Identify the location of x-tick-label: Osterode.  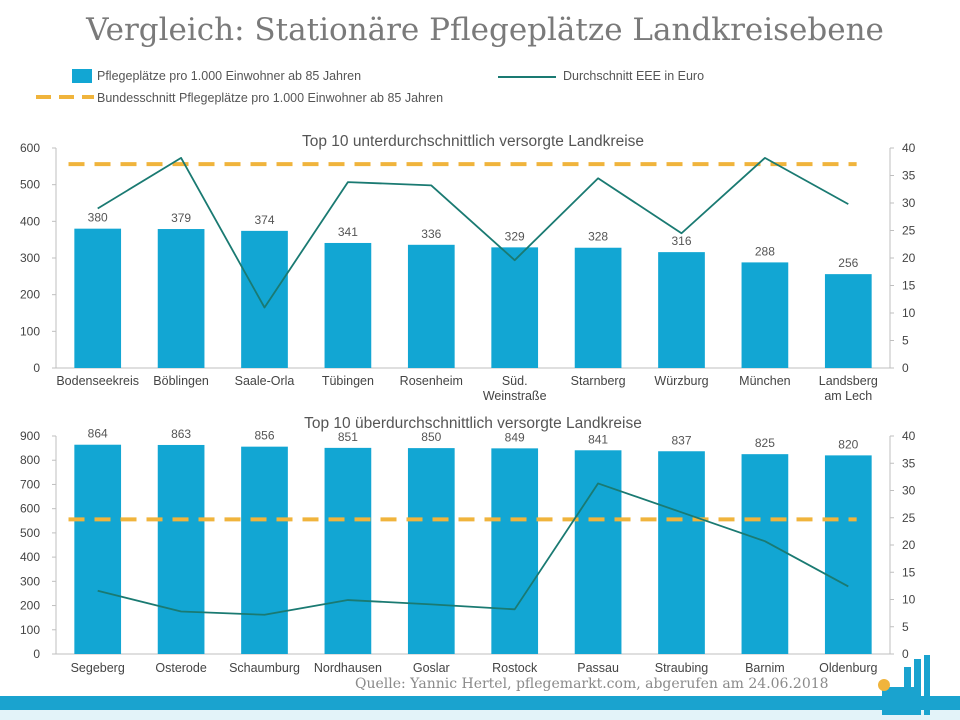
(180, 668).